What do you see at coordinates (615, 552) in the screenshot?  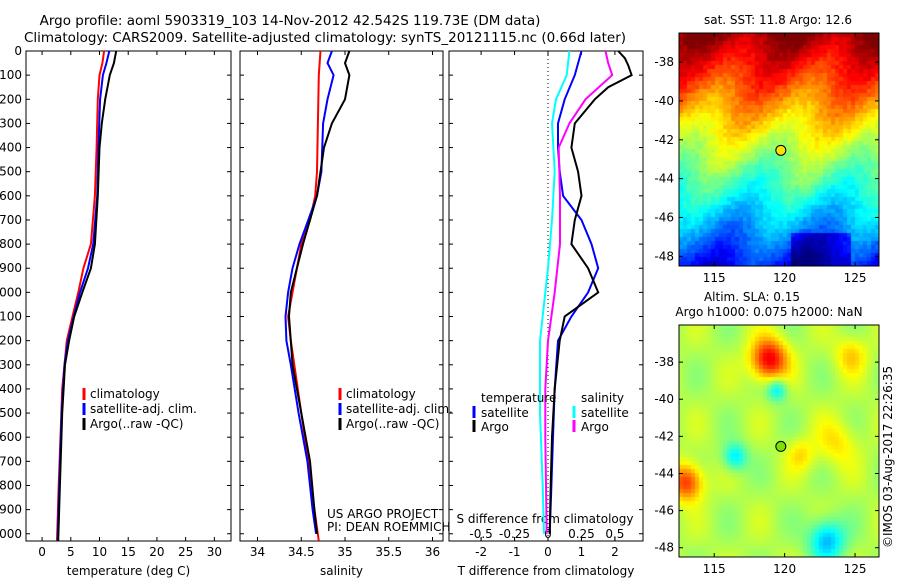 I see `x-tick-label: 2` at bounding box center [615, 552].